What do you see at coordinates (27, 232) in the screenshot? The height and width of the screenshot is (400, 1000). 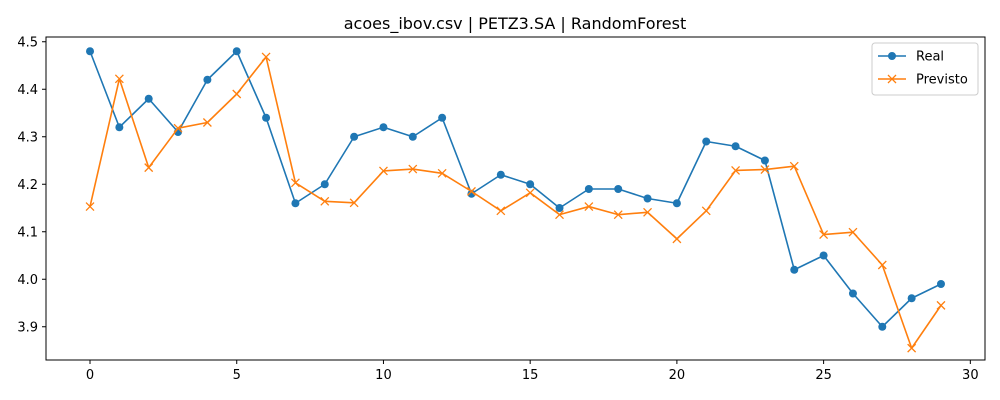 I see `y-tick-label: 4.1` at bounding box center [27, 232].